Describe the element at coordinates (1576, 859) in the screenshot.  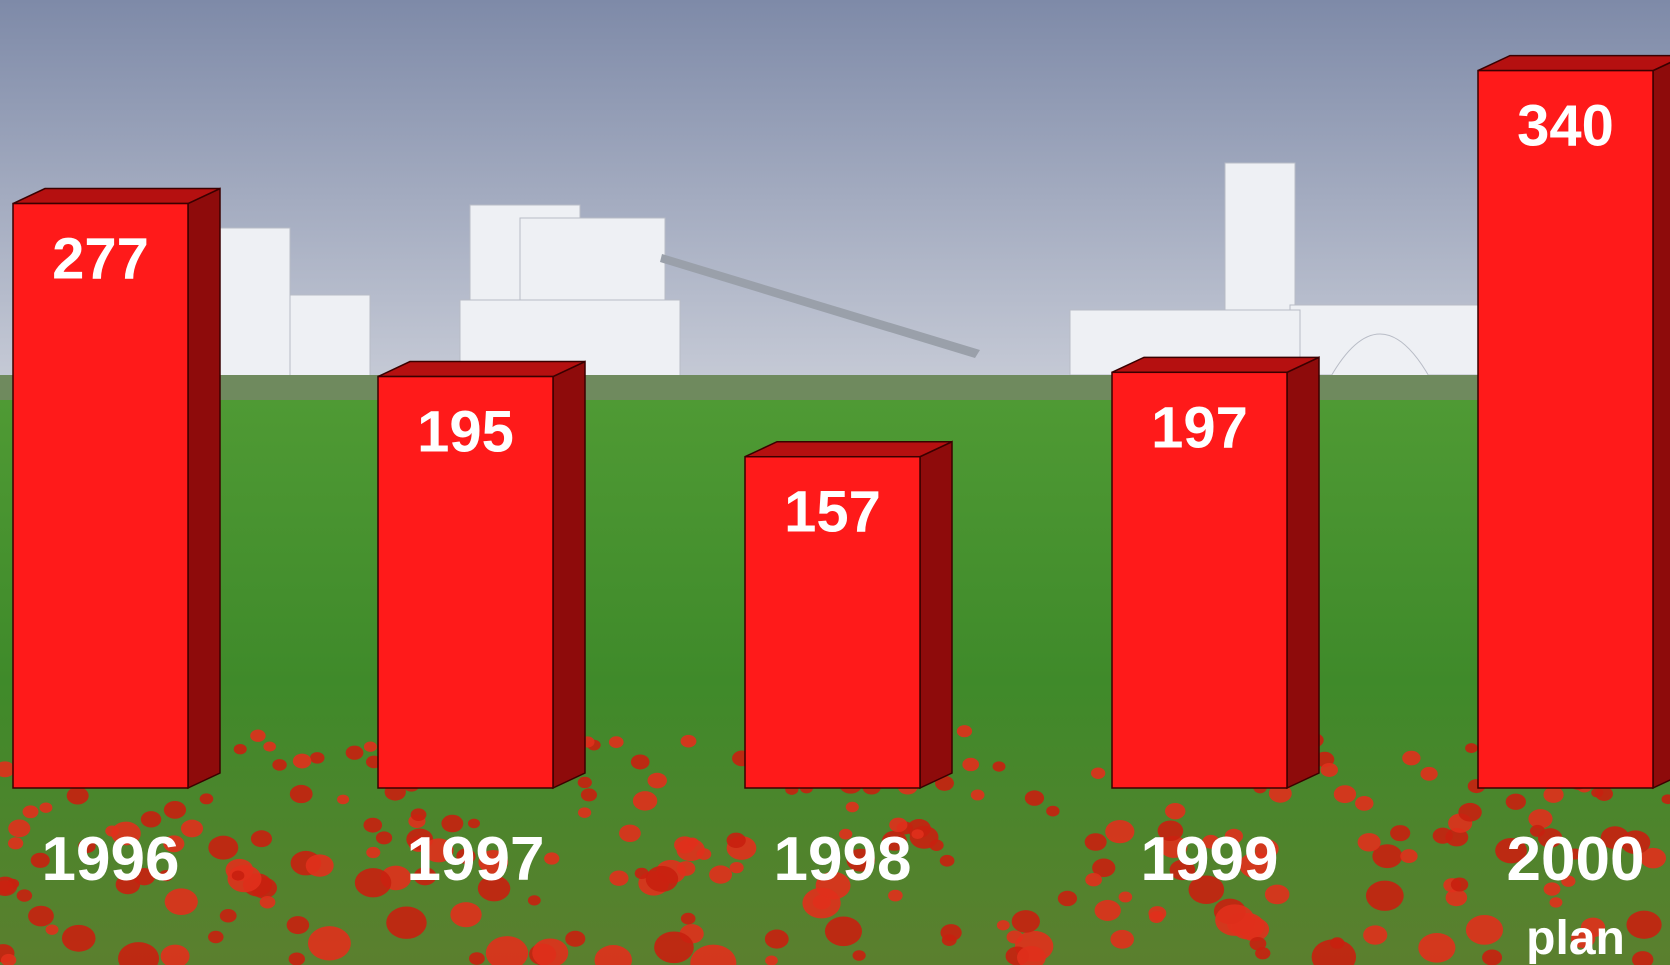
I see `x-tick-label: 2000` at that location.